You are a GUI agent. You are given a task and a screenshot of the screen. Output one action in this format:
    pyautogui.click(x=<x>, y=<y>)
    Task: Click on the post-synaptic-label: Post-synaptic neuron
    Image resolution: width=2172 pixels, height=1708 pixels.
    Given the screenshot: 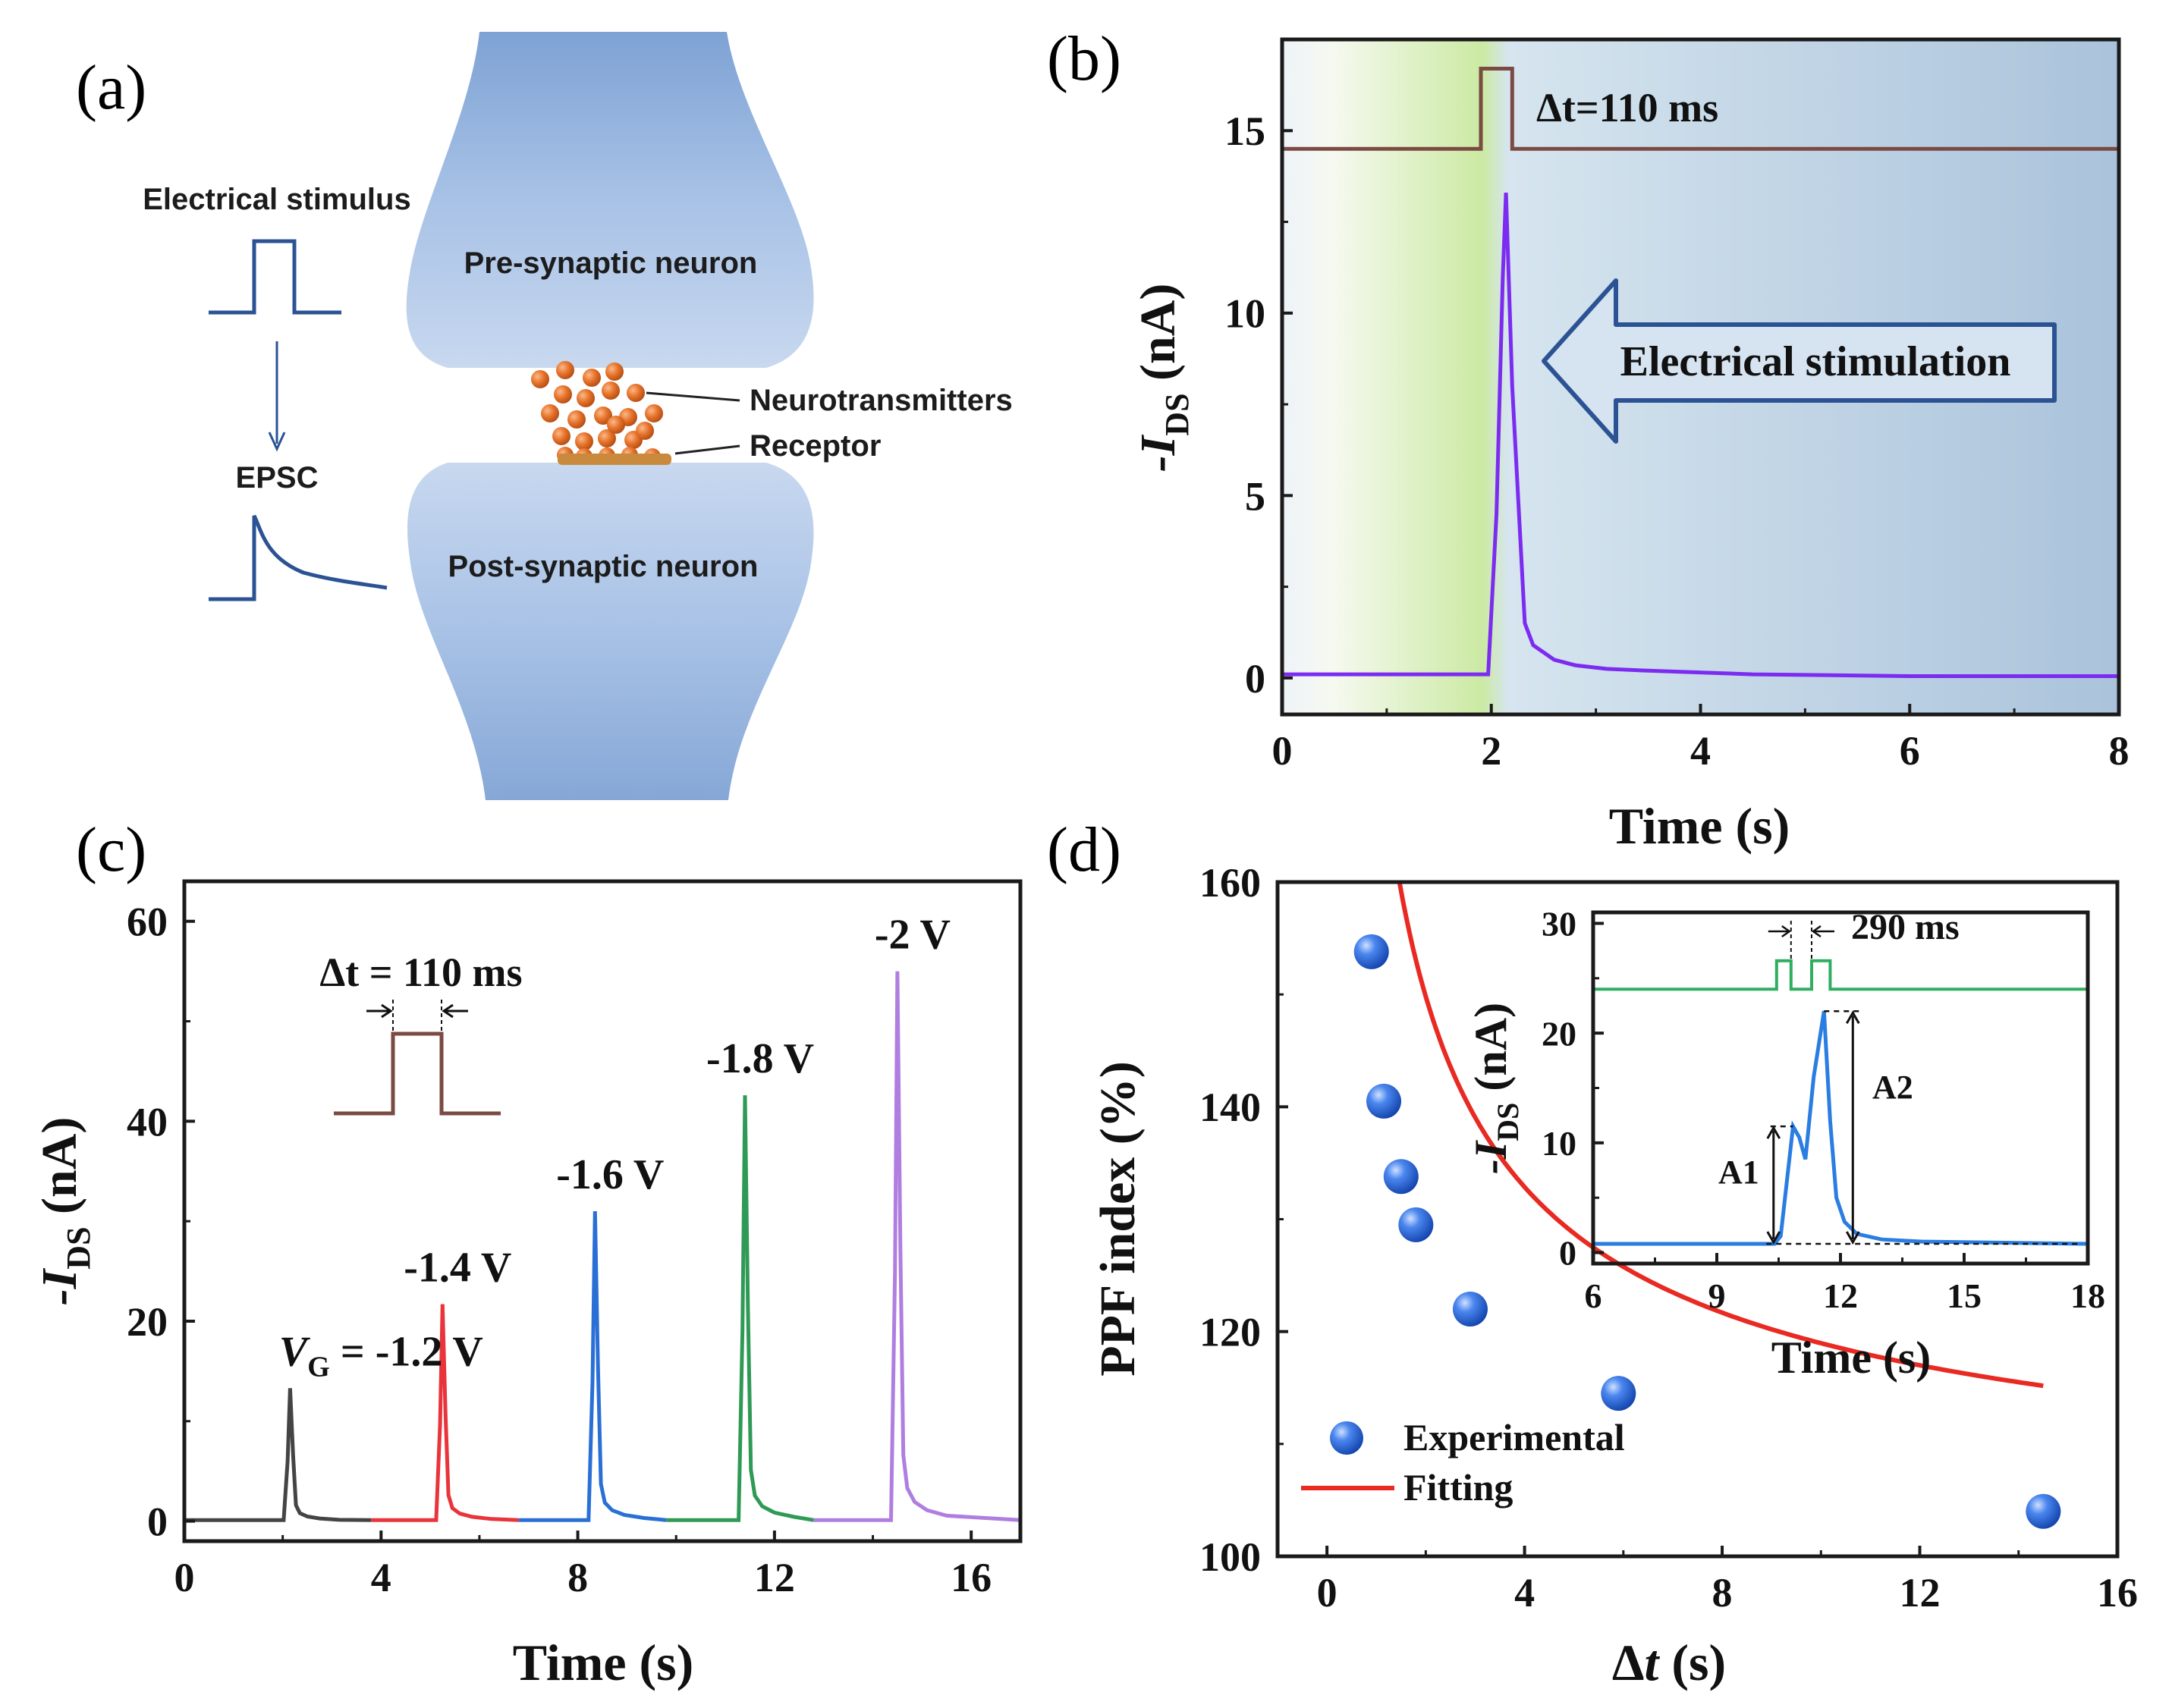 What is the action you would take?
    pyautogui.click(x=603, y=566)
    